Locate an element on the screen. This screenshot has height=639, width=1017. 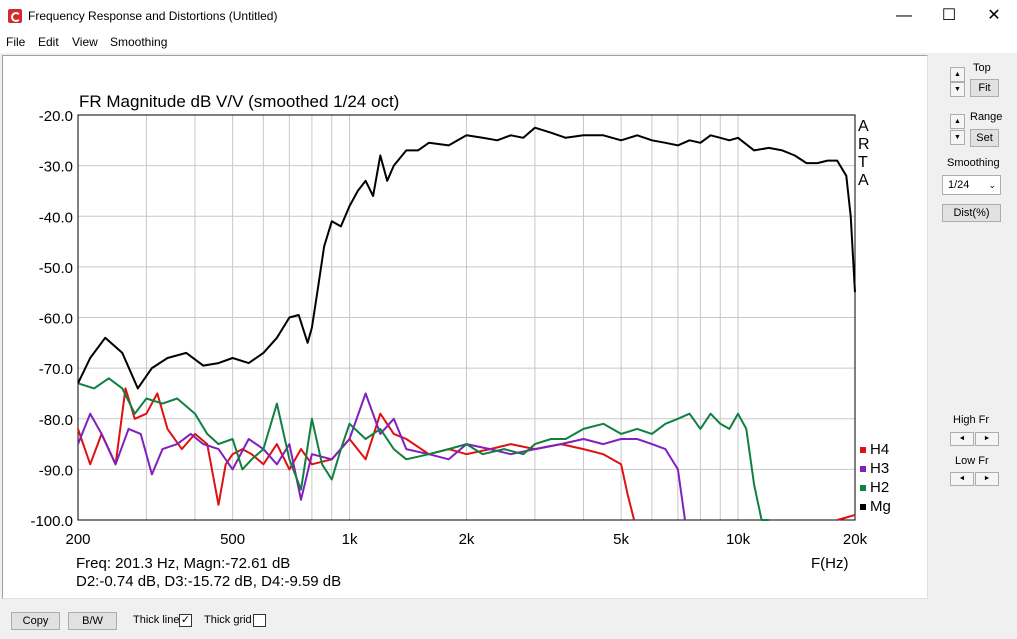
dist-percent-button: Dist(%) is located at coordinates (971, 213).